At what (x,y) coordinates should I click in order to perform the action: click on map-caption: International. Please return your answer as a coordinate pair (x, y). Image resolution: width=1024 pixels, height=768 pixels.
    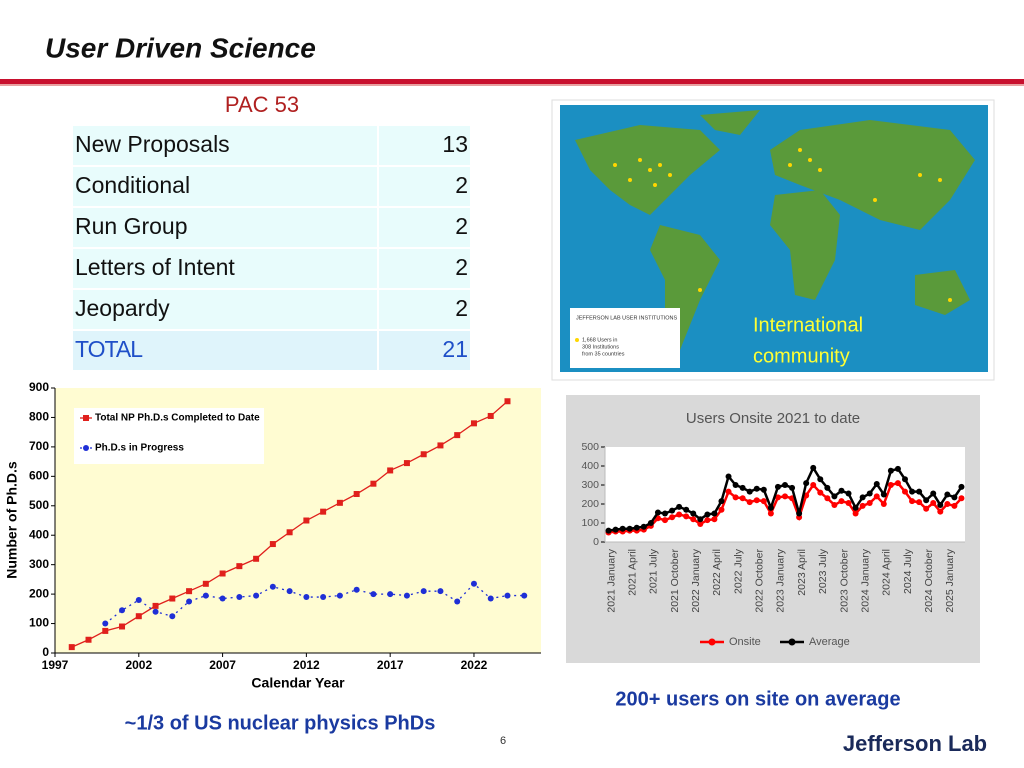
    Looking at the image, I should click on (808, 325).